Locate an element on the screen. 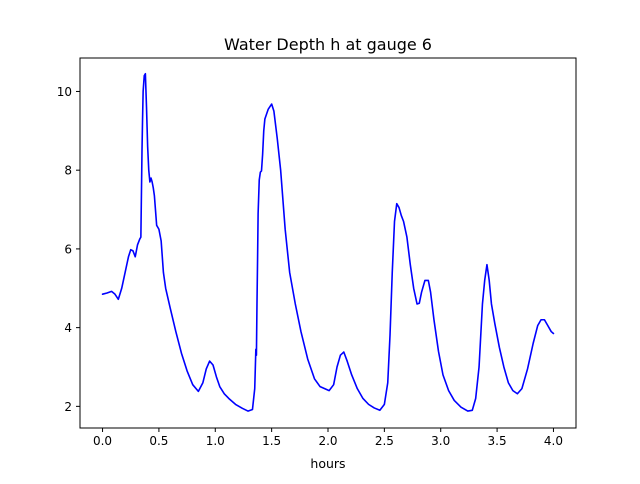 This screenshot has height=484, width=640. x-tick-label: 3.0 is located at coordinates (440, 441).